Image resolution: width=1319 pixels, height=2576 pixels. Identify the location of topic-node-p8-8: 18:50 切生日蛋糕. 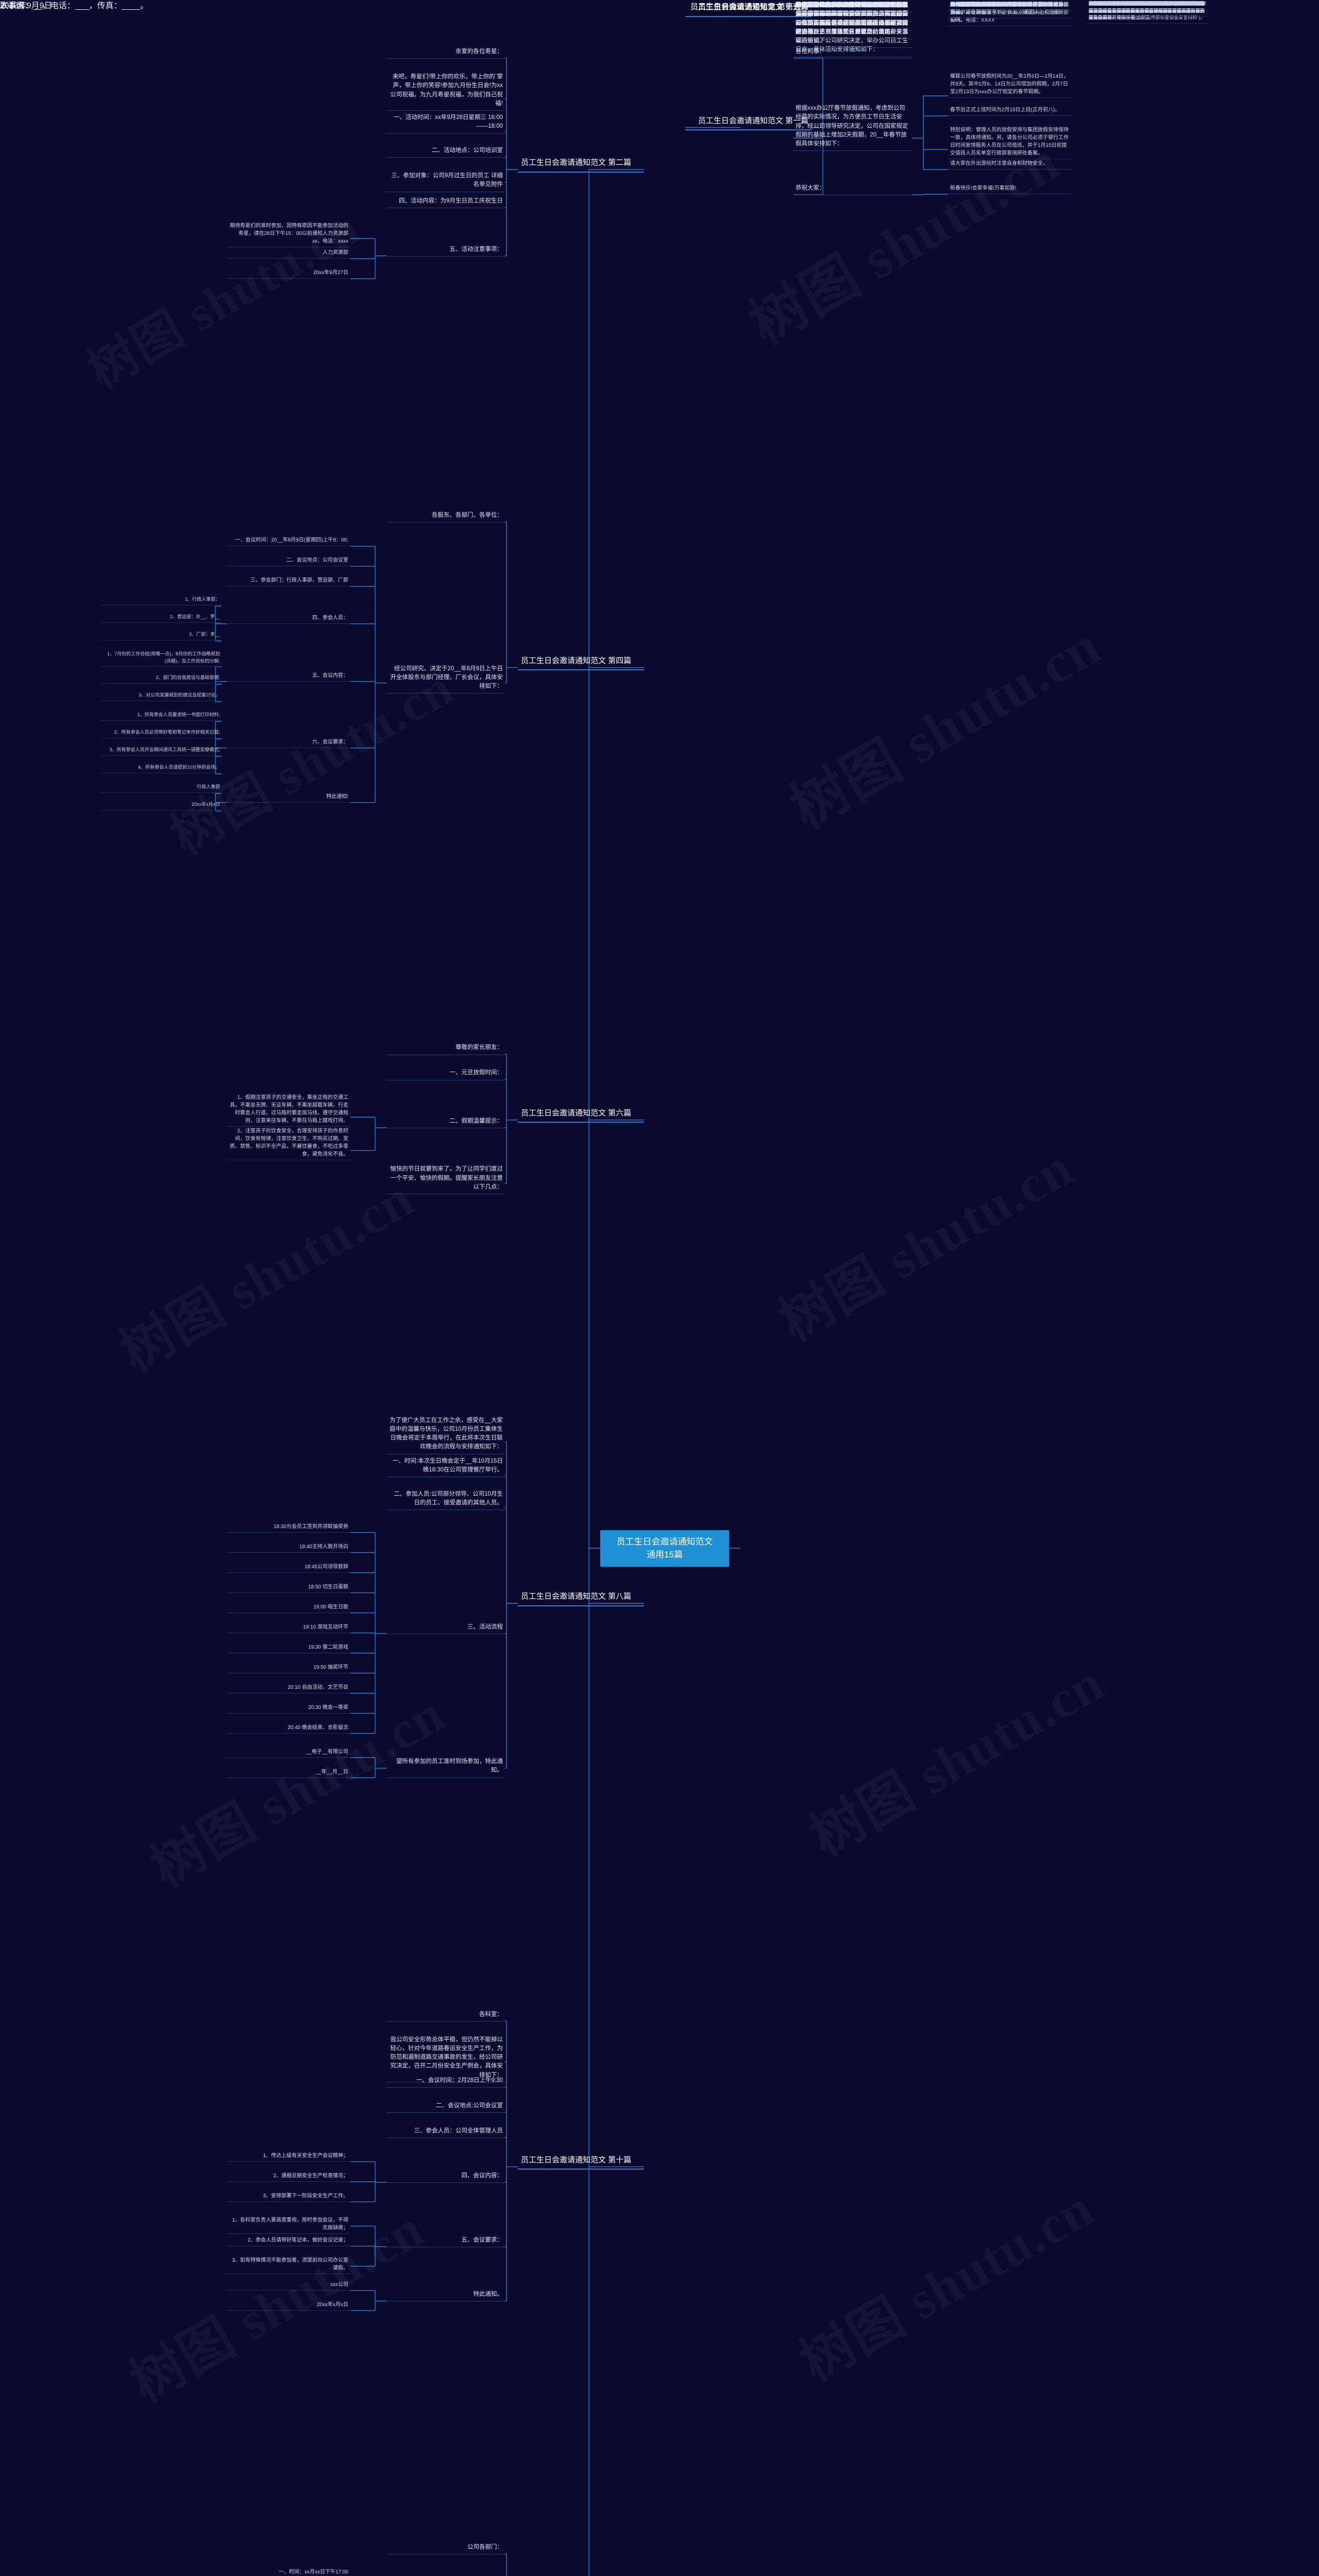
(288, 1587).